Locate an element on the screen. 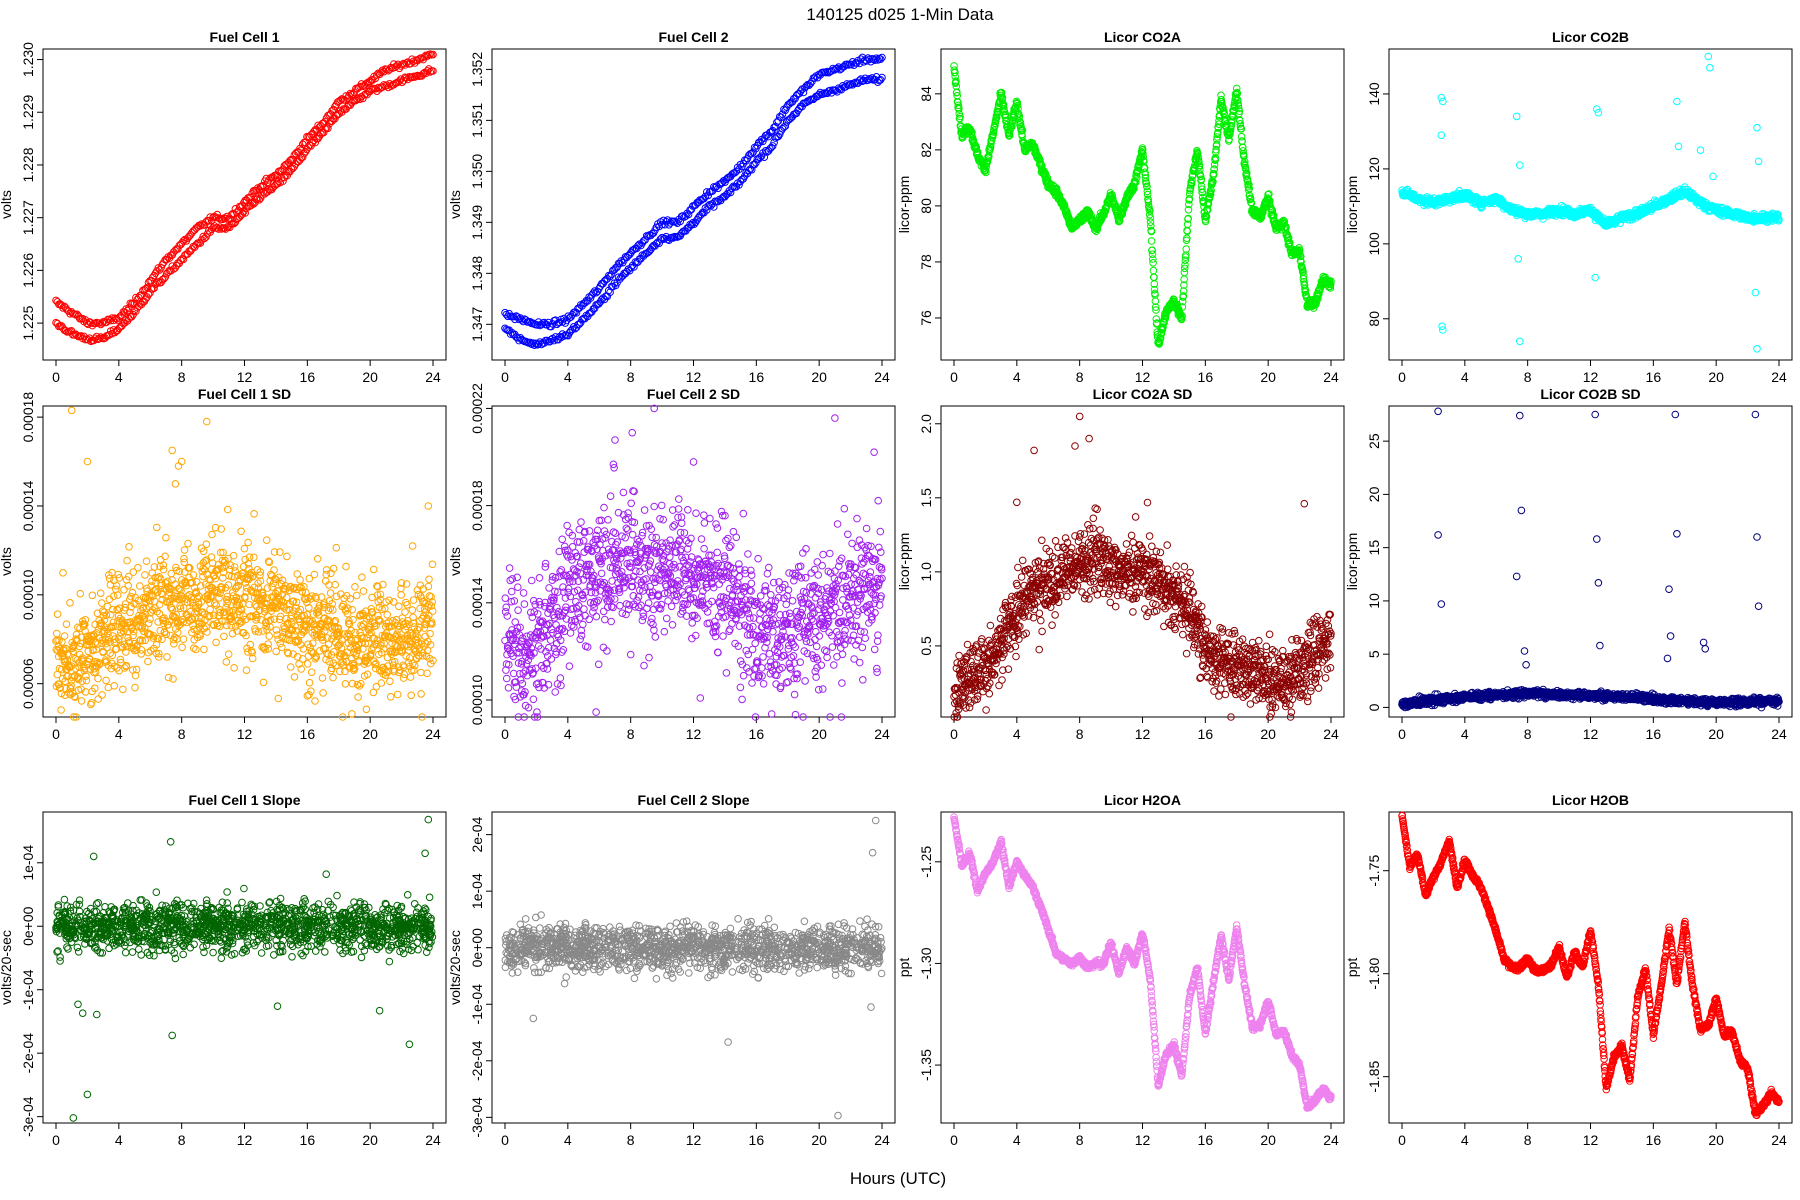 This screenshot has height=1200, width=1800. x-tick-label: 12 is located at coordinates (1591, 377).